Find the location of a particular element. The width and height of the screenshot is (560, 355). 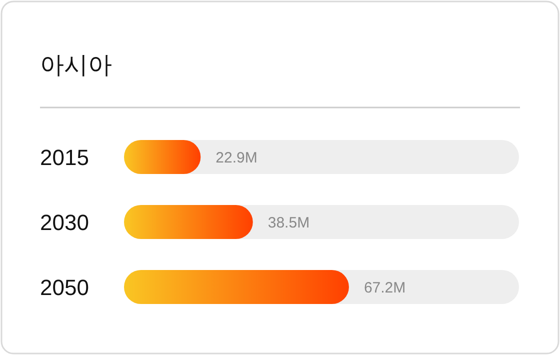

data-label: 22.9M is located at coordinates (237, 158).